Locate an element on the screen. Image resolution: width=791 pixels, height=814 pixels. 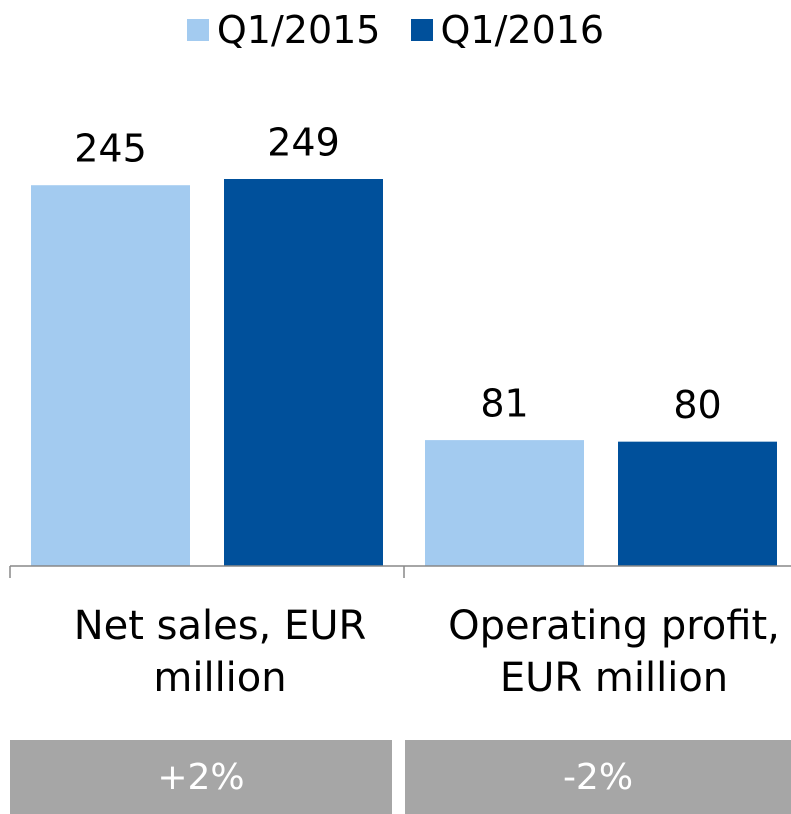
category-label: Operating profit, EUR million is located at coordinates (614, 652).